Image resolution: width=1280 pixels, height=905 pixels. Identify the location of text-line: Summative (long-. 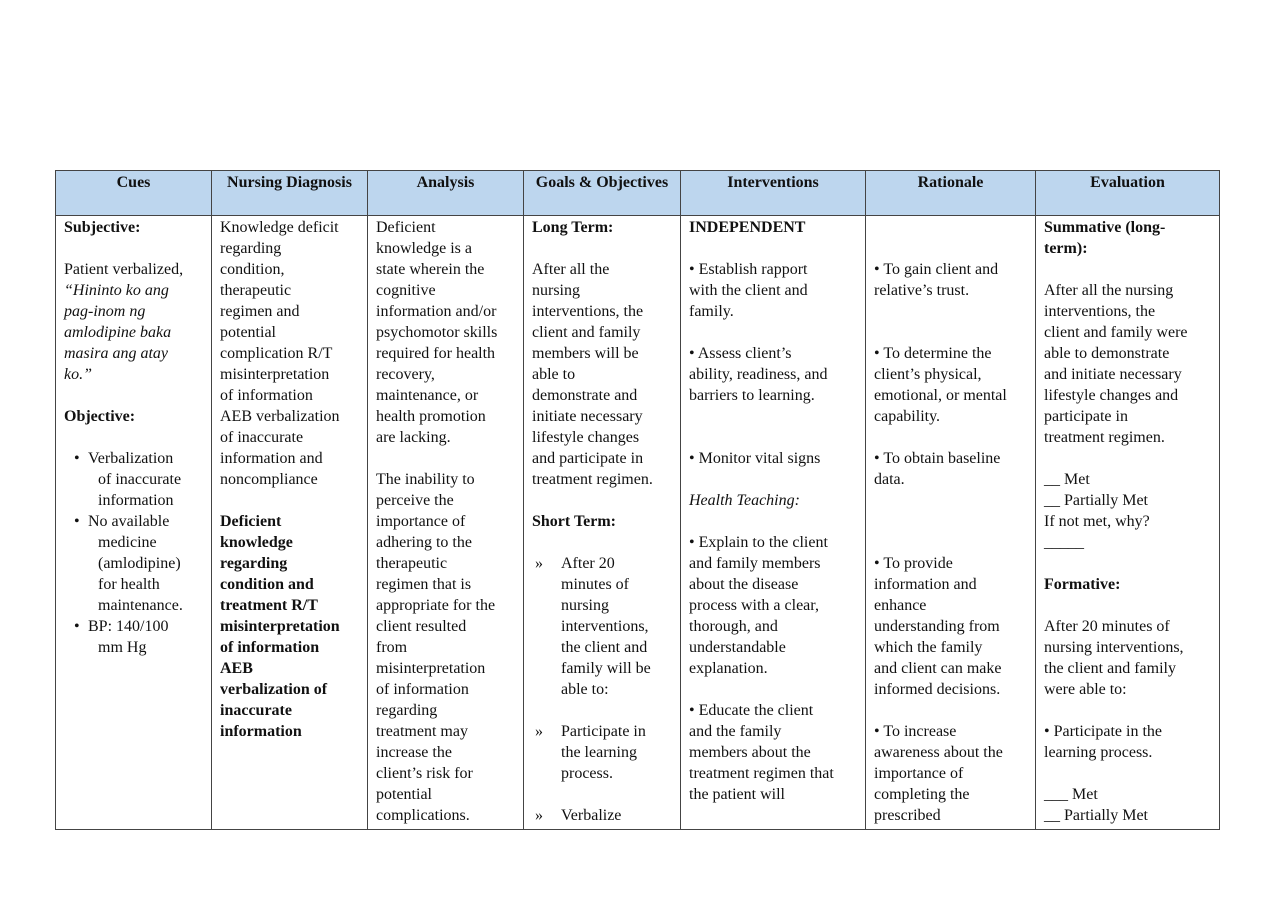
(1105, 227).